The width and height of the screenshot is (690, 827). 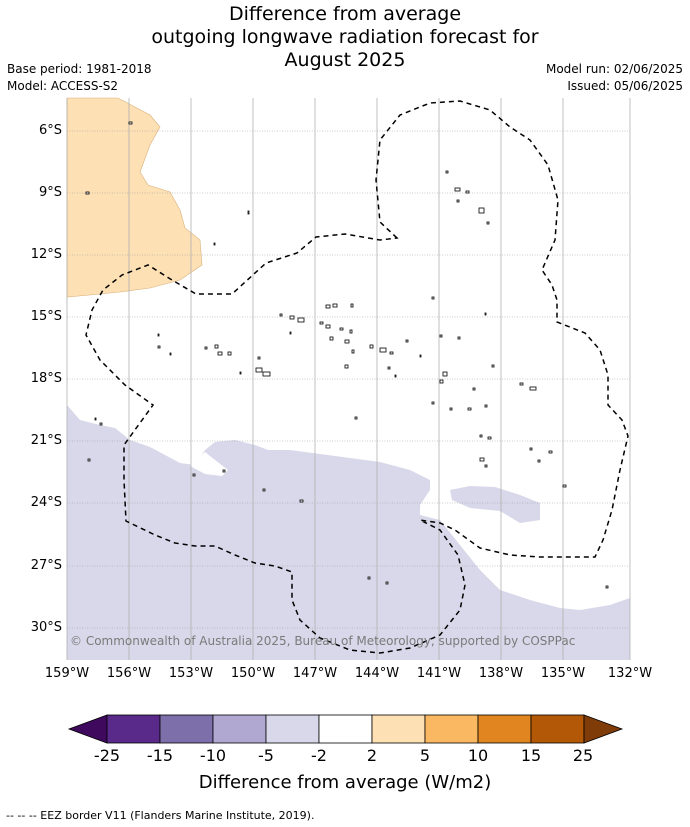 What do you see at coordinates (319, 755) in the screenshot?
I see `colorbar-tick-label: -2` at bounding box center [319, 755].